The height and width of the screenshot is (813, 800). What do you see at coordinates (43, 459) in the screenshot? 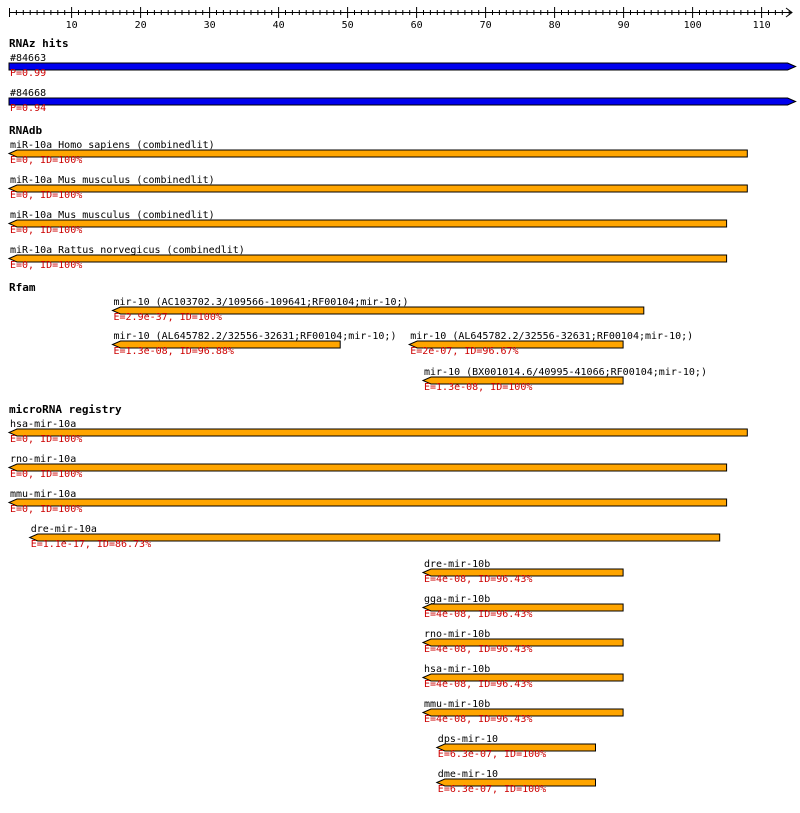
I see `feature-label: rno-mir-10a` at bounding box center [43, 459].